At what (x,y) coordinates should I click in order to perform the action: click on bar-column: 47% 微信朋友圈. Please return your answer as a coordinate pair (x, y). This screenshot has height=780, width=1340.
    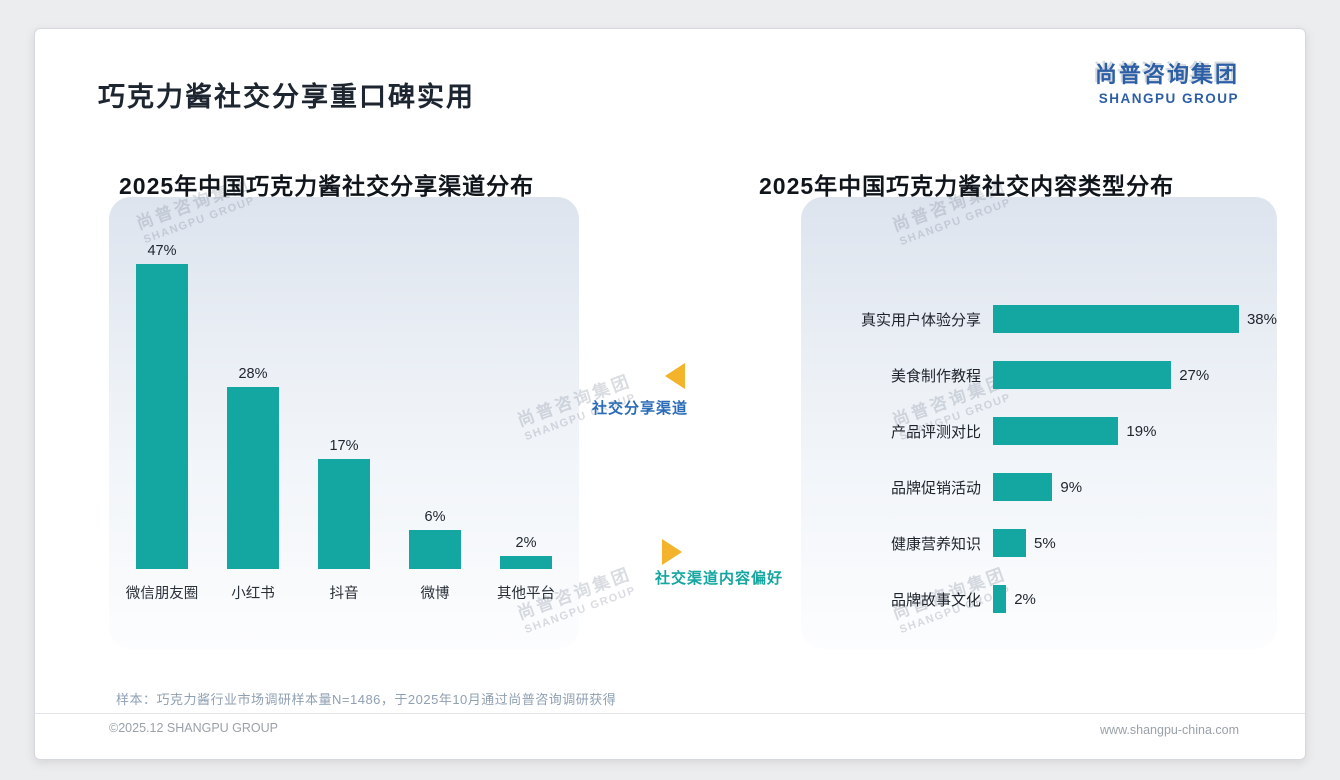
    Looking at the image, I should click on (162, 400).